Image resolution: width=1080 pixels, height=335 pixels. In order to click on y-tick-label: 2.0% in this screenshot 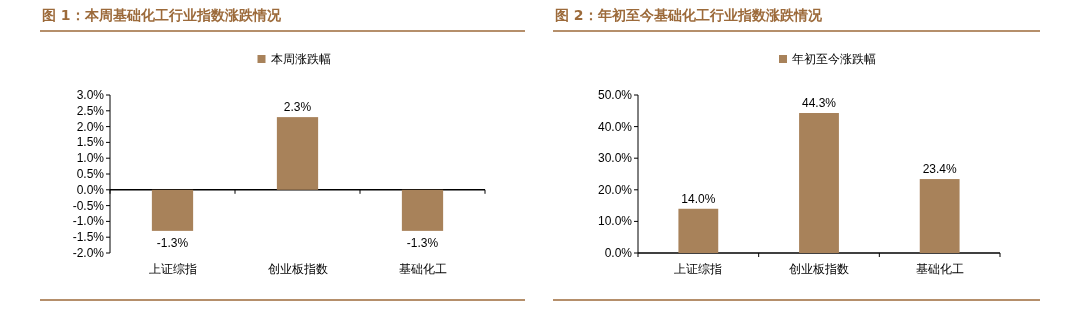, I will do `click(90, 126)`.